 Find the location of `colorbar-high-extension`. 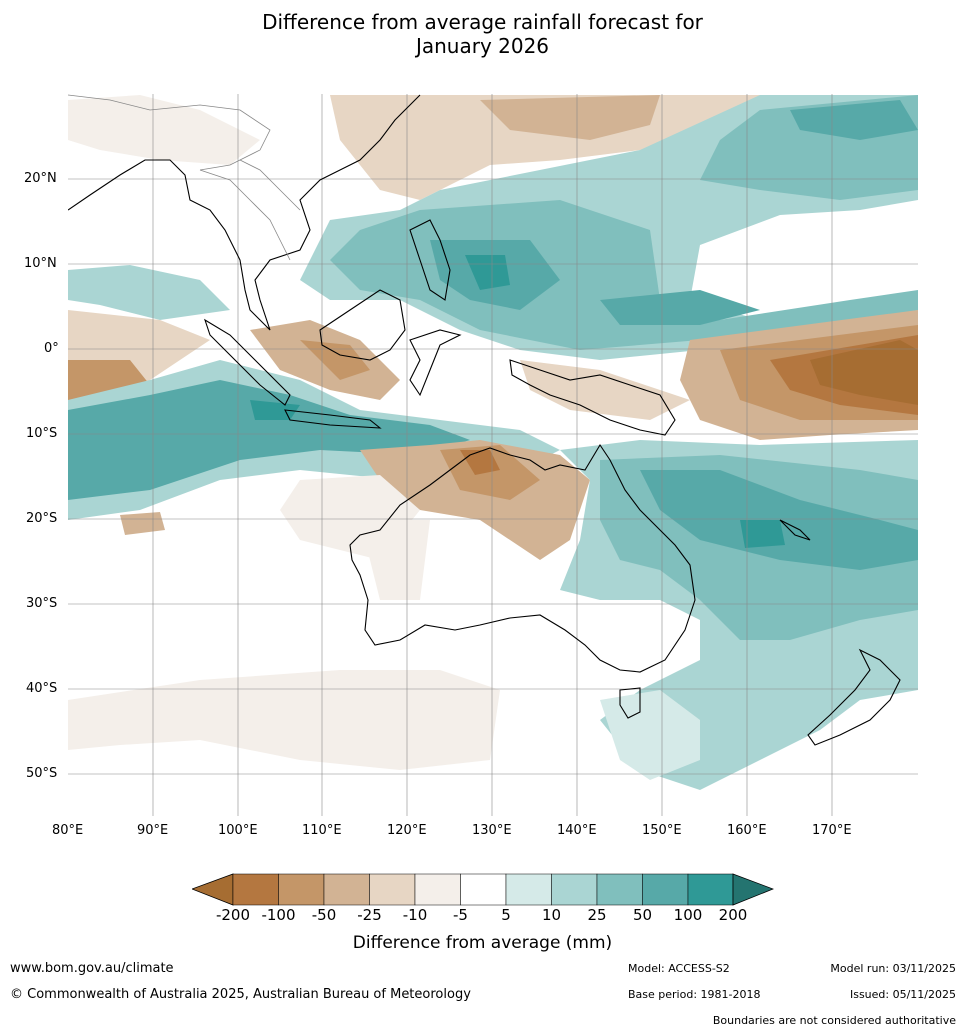

colorbar-high-extension is located at coordinates (753, 889).